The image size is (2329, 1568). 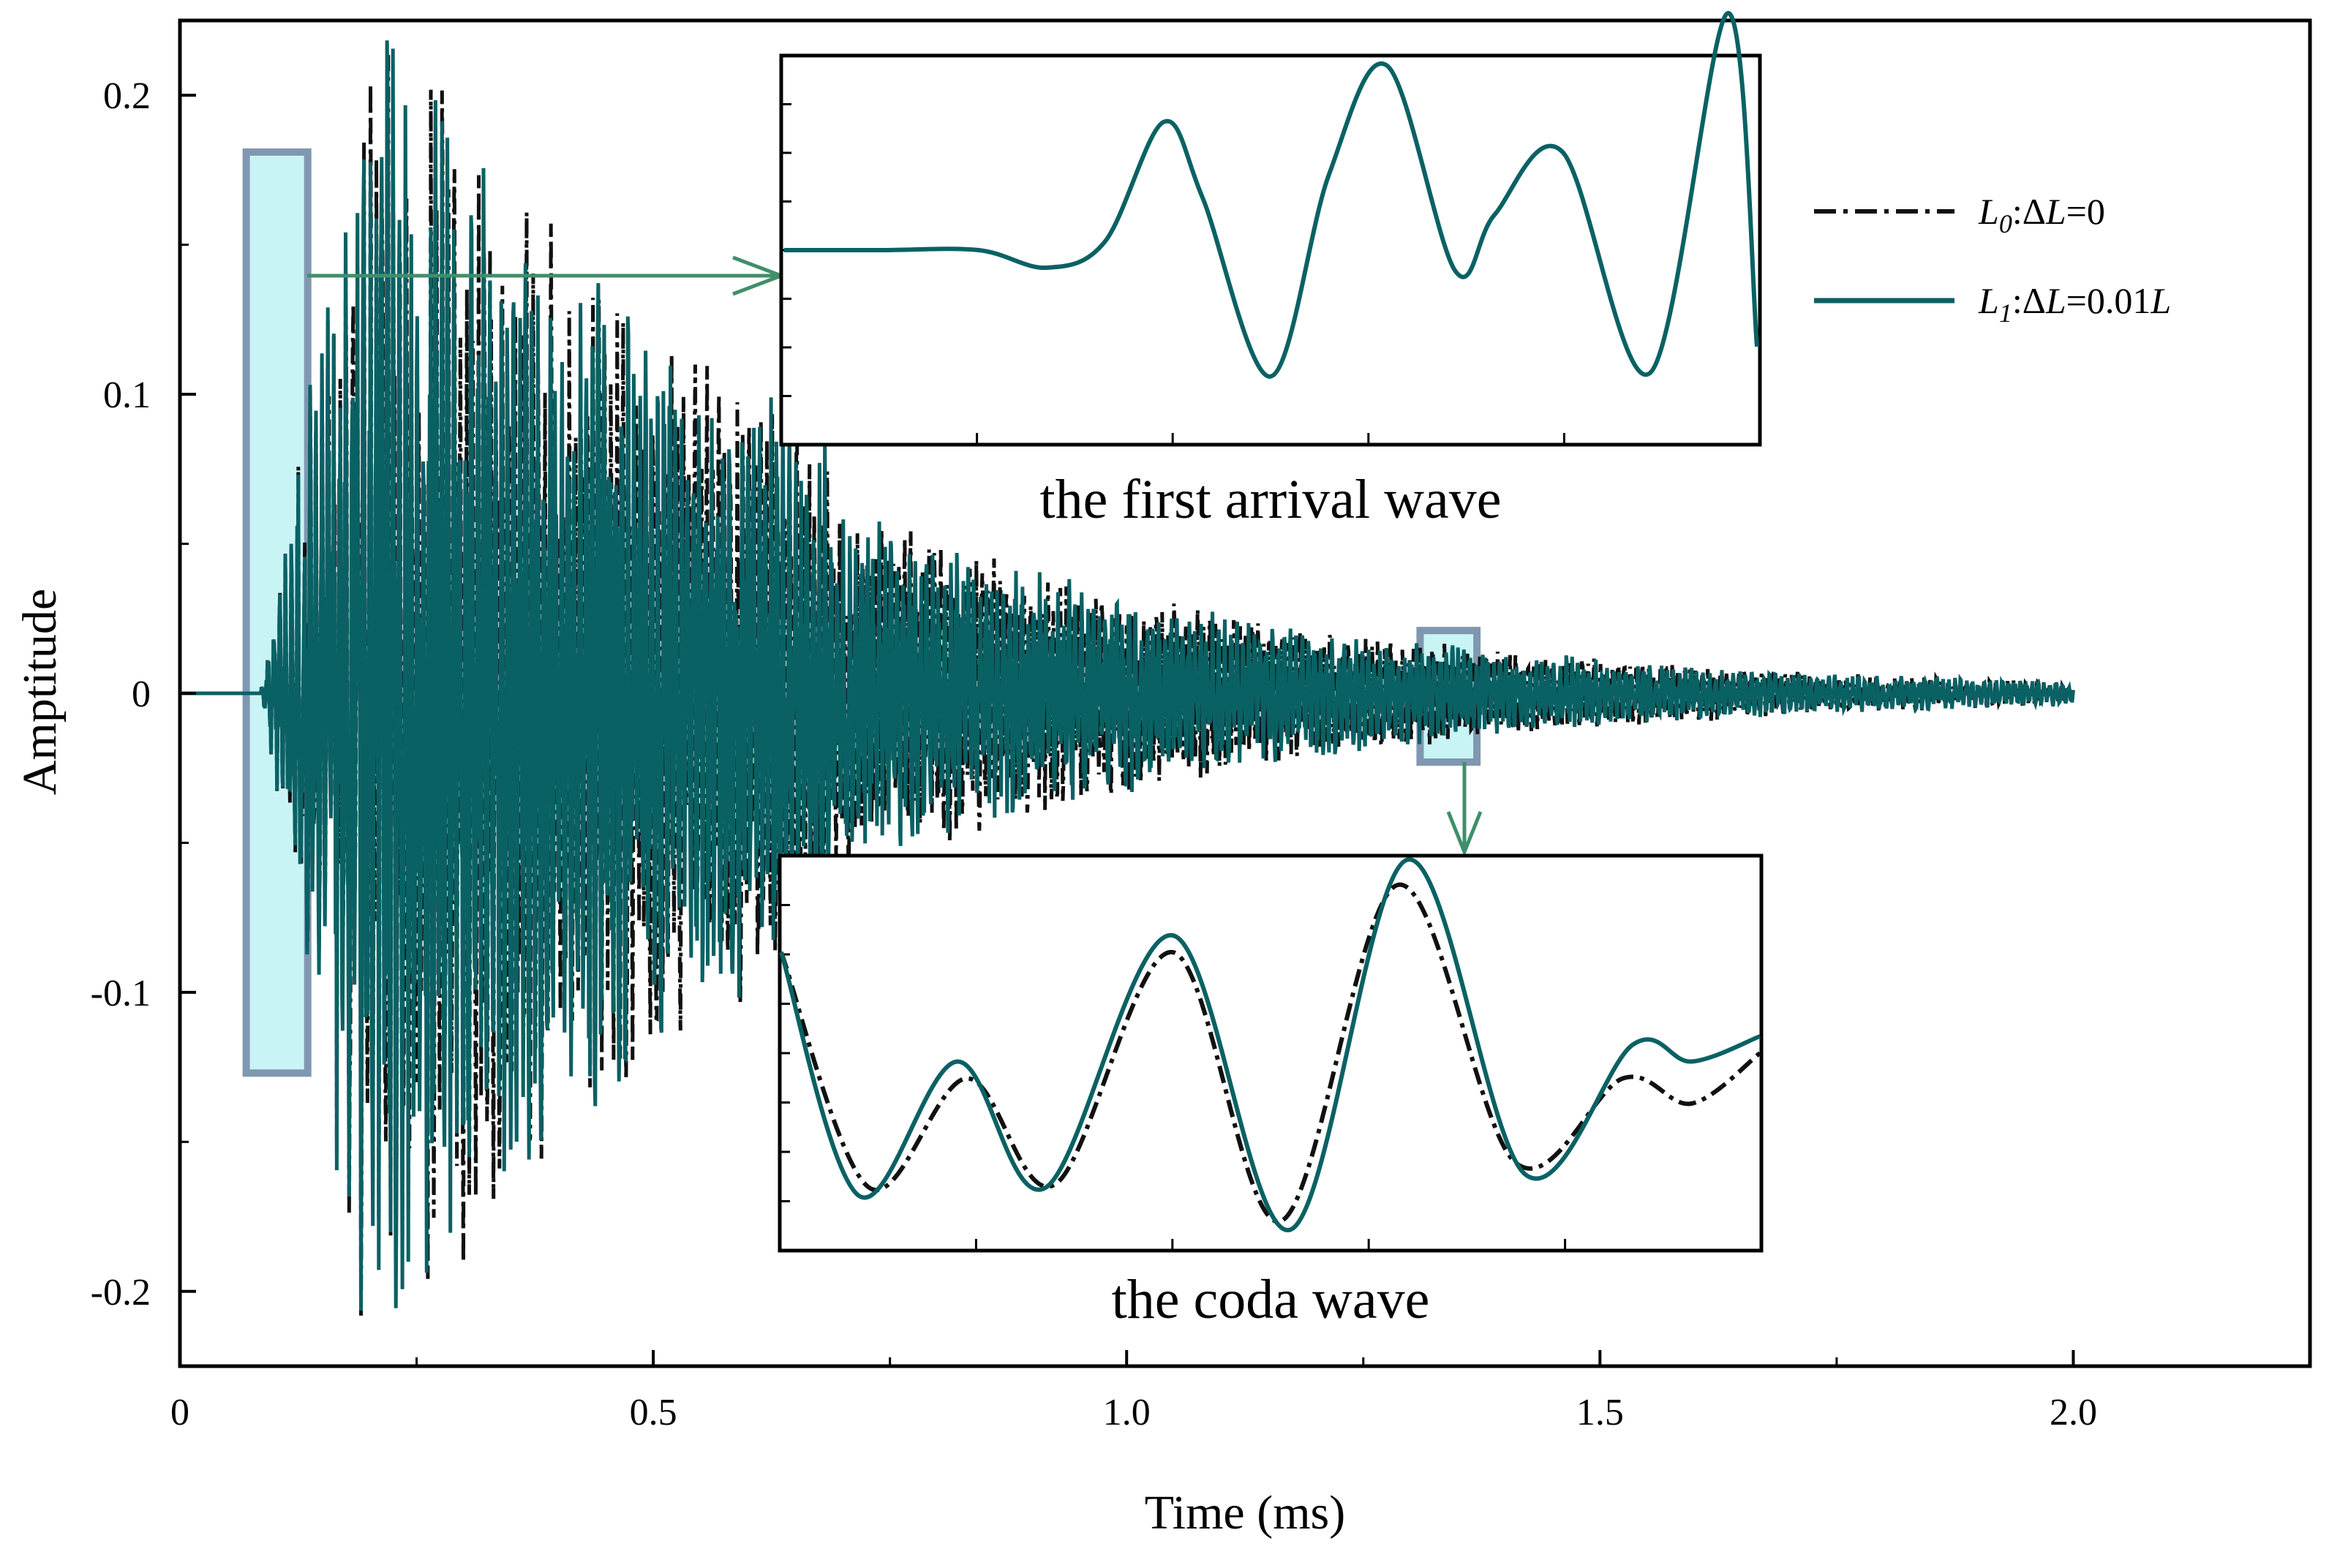 I want to click on y-tick-label: -0.2, so click(x=121, y=1292).